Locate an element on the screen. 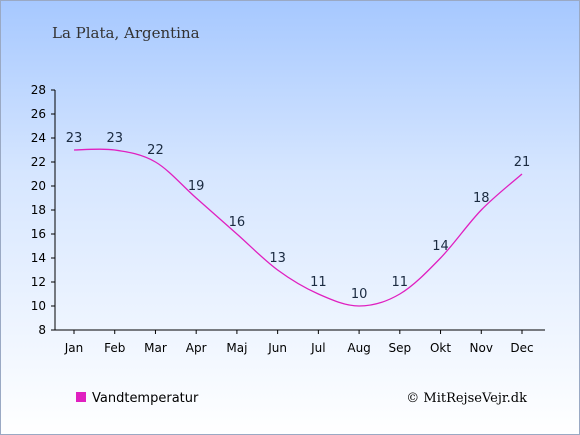 Image resolution: width=580 pixels, height=435 pixels. y-tick-label: 16 is located at coordinates (38, 234).